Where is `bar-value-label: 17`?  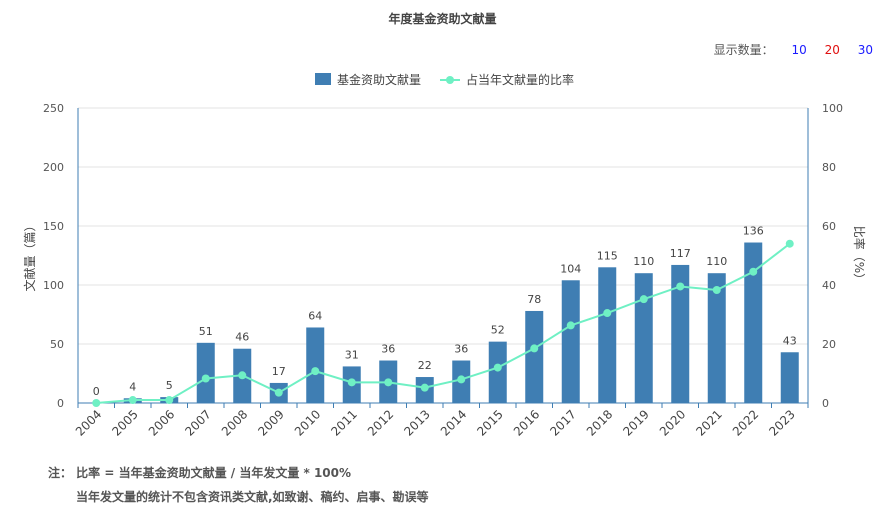
bar-value-label: 17 is located at coordinates (279, 371).